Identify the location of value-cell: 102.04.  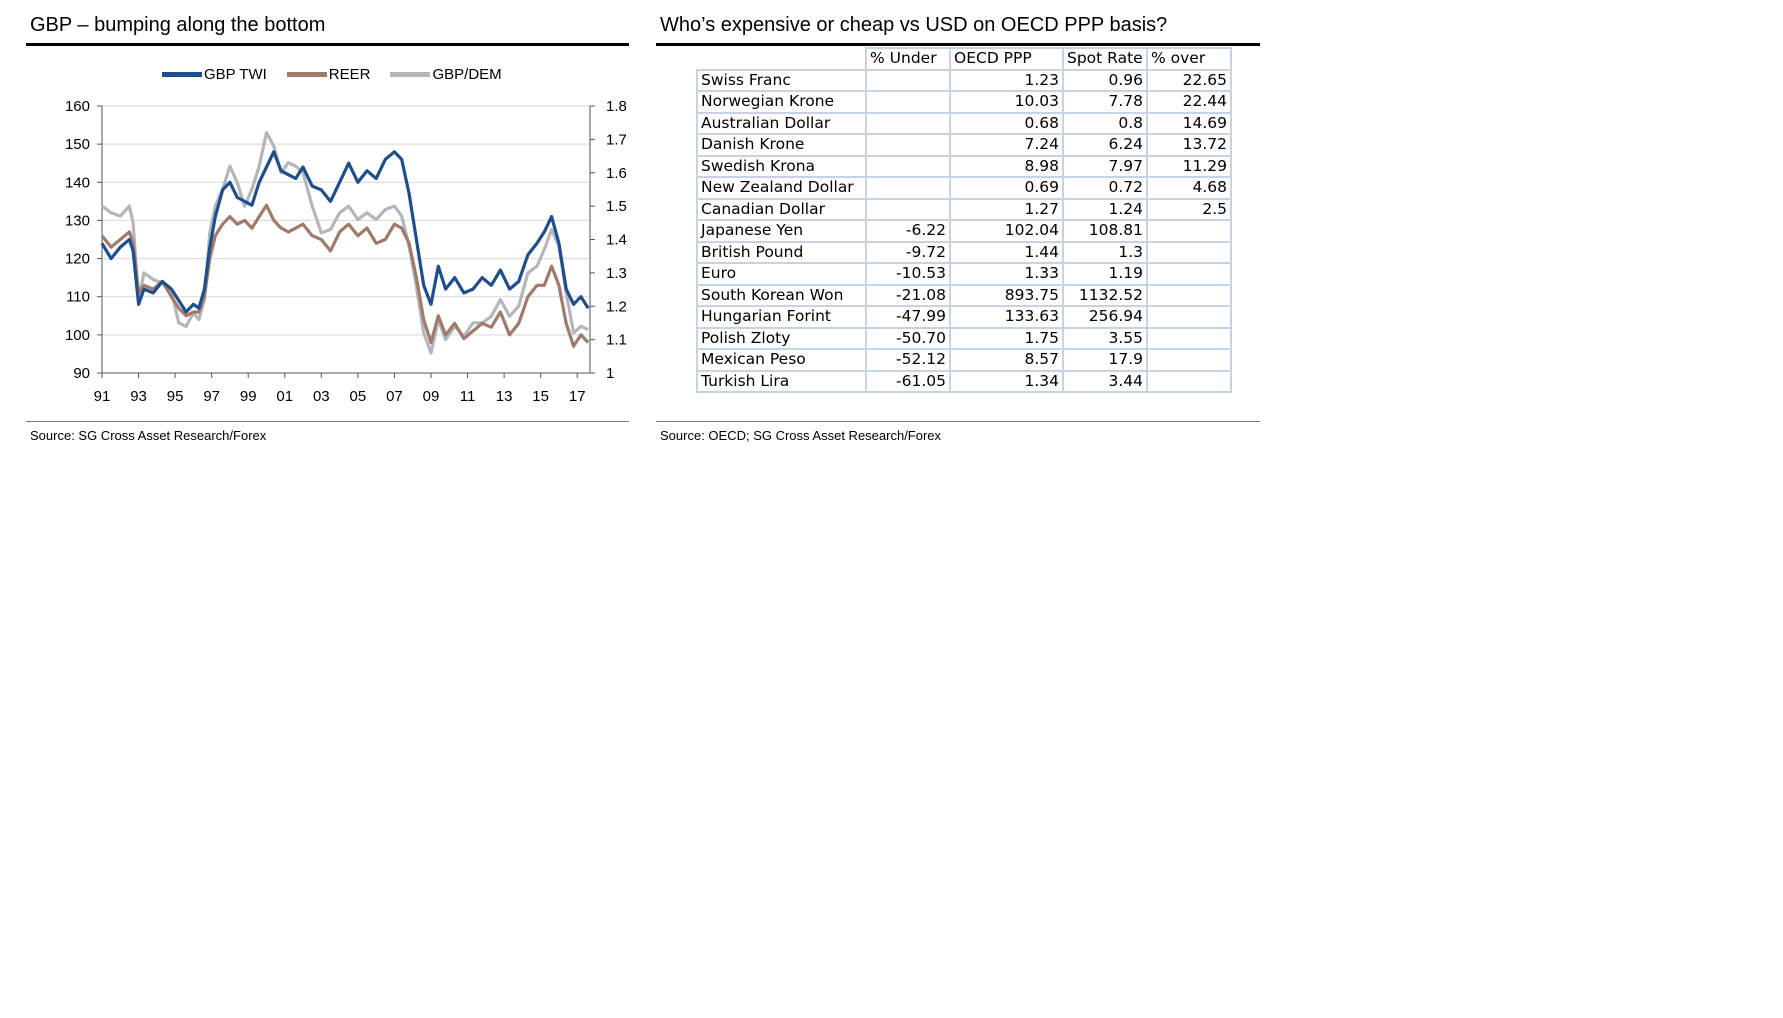
(1006, 231).